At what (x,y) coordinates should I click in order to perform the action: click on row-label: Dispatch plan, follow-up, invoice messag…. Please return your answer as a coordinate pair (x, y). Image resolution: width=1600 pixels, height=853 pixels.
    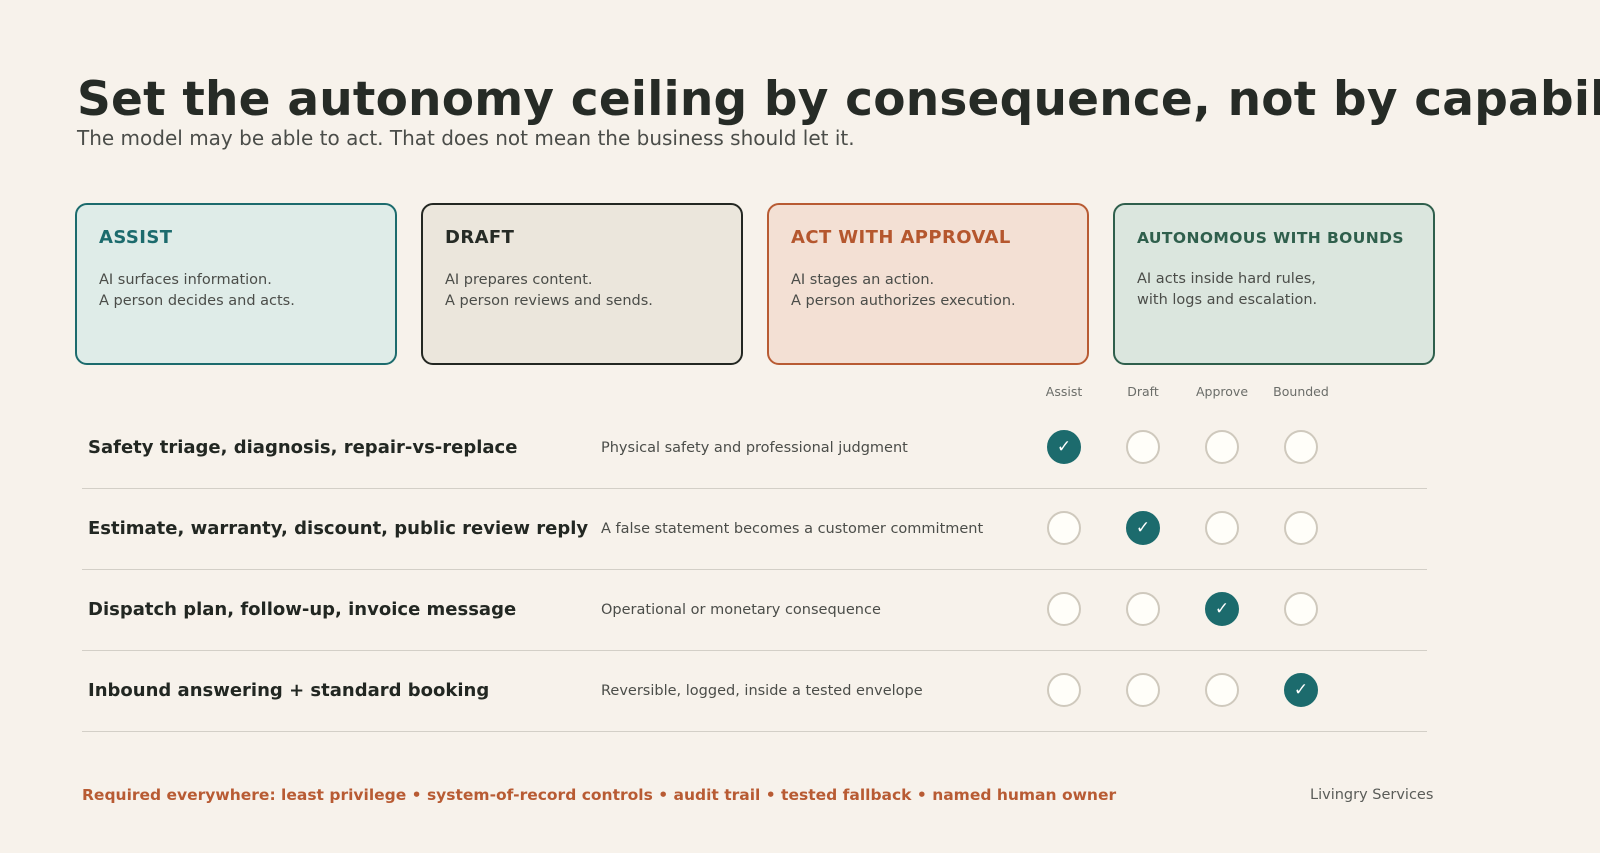
    Looking at the image, I should click on (302, 609).